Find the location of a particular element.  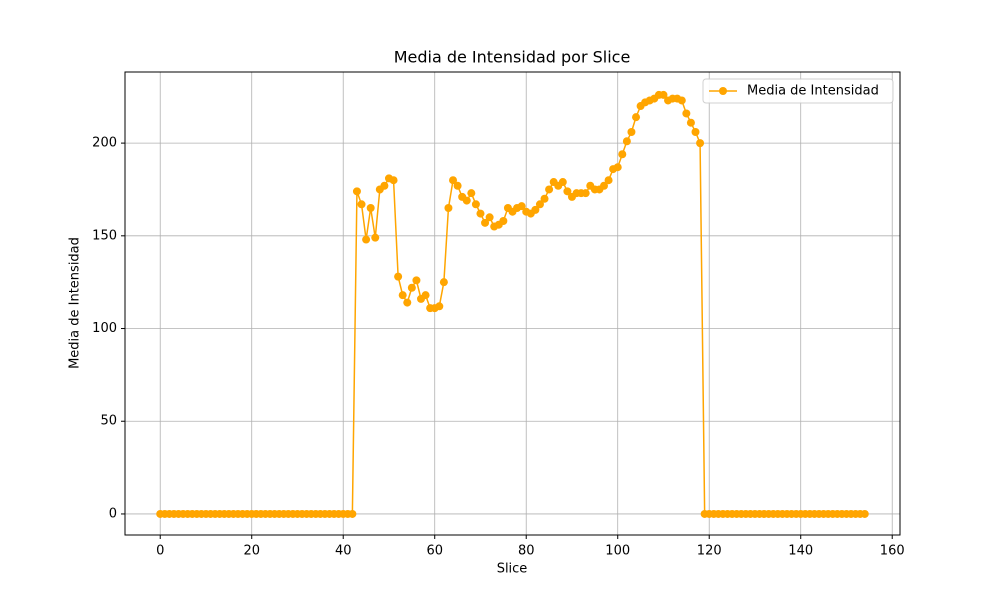

x-tick-label: 0 is located at coordinates (160, 551).